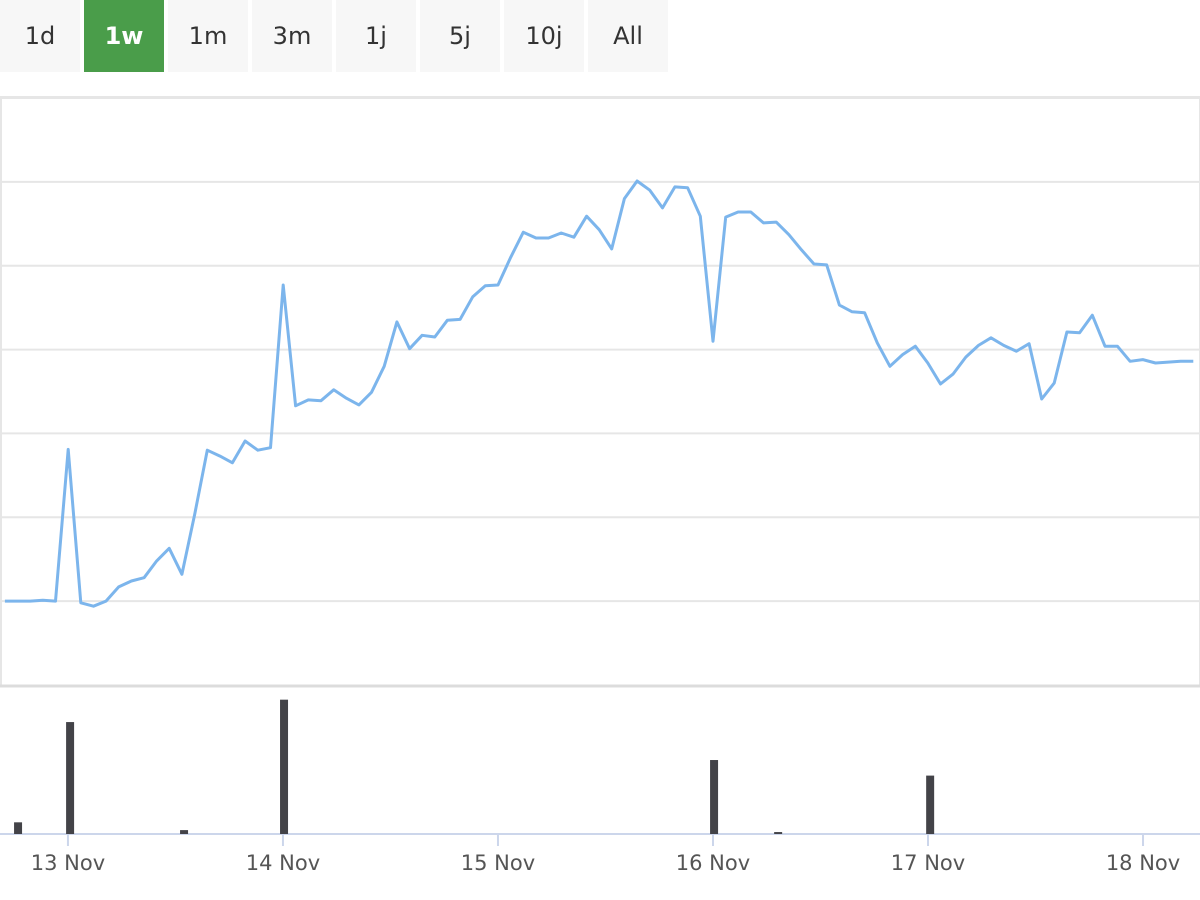 The width and height of the screenshot is (1200, 900). I want to click on range-button: 1m, so click(208, 36).